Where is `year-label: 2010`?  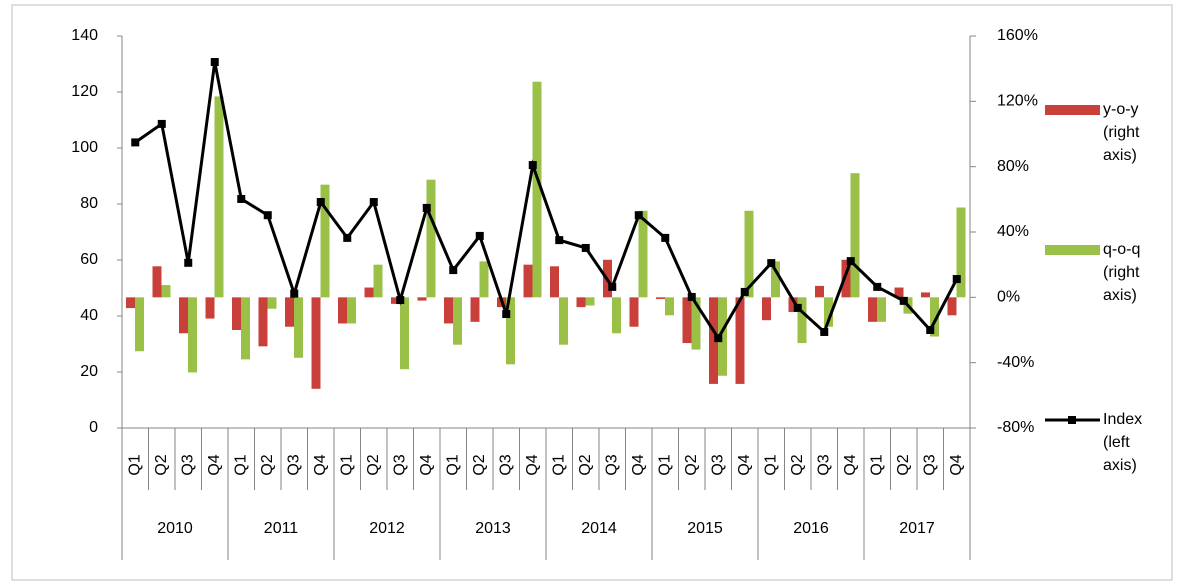
year-label: 2010 is located at coordinates (175, 528).